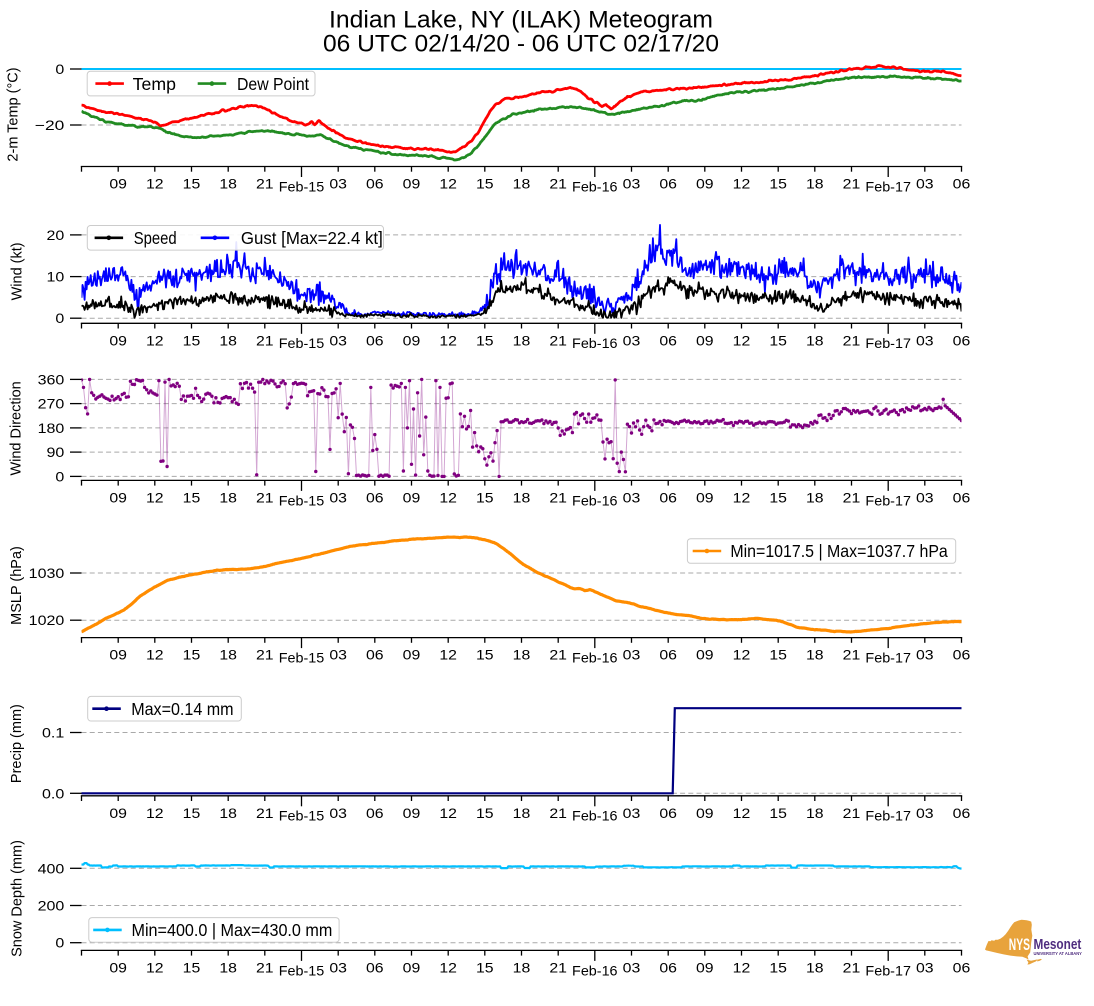 Image resolution: width=1094 pixels, height=1006 pixels. What do you see at coordinates (232, 930) in the screenshot?
I see `svg-text: Min=400.0 | Max=430.0 mm` at bounding box center [232, 930].